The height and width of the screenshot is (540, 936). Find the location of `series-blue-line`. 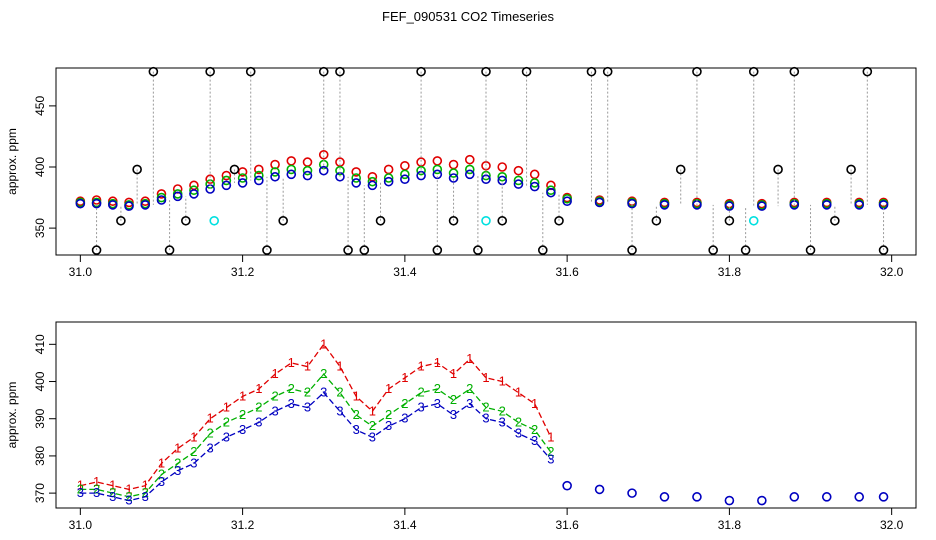

series-blue-line is located at coordinates (316, 446).